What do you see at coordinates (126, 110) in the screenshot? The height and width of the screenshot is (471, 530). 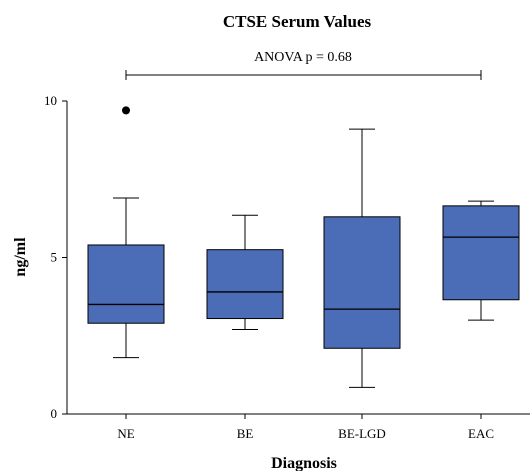 I see `outlier-point` at bounding box center [126, 110].